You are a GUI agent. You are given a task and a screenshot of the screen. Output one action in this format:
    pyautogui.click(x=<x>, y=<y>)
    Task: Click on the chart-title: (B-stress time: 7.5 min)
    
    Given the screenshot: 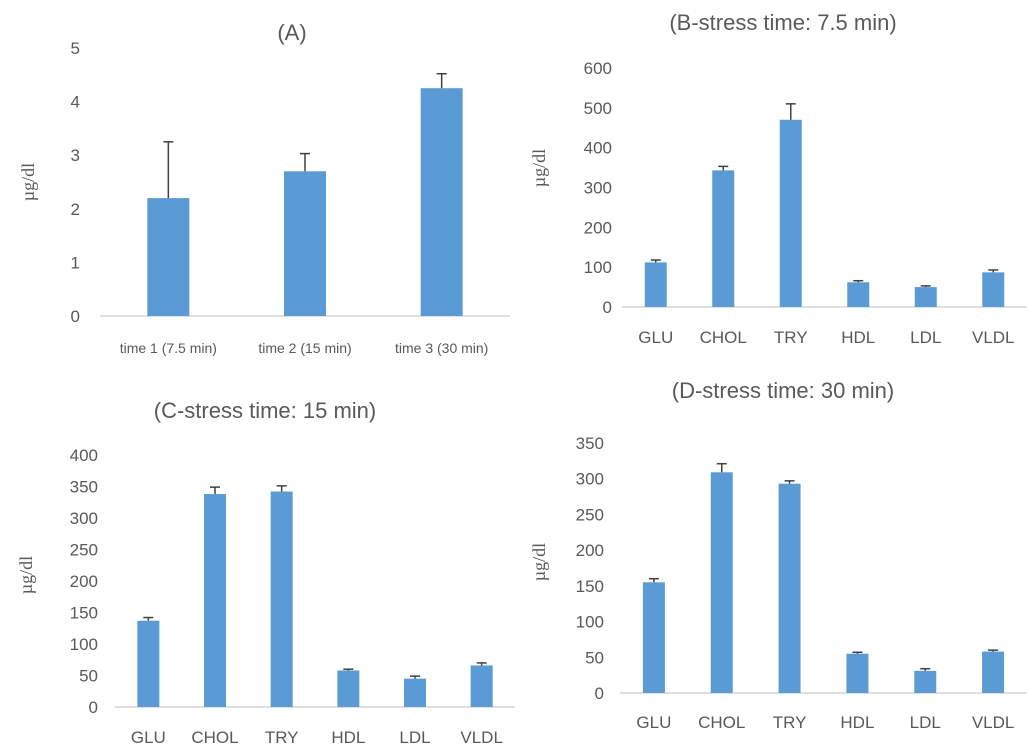 What is the action you would take?
    pyautogui.click(x=782, y=22)
    